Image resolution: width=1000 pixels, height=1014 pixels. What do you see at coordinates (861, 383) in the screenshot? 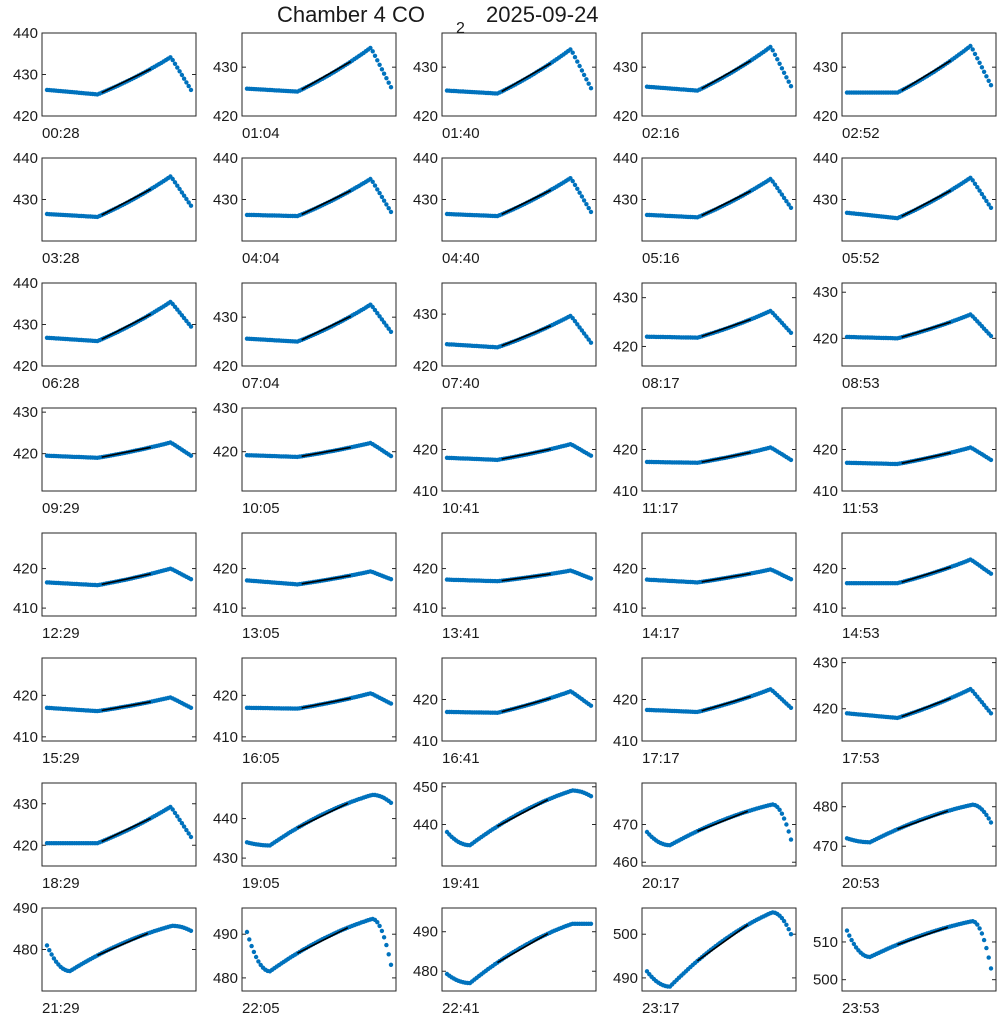
I see `panel-time-label: 08:53` at bounding box center [861, 383].